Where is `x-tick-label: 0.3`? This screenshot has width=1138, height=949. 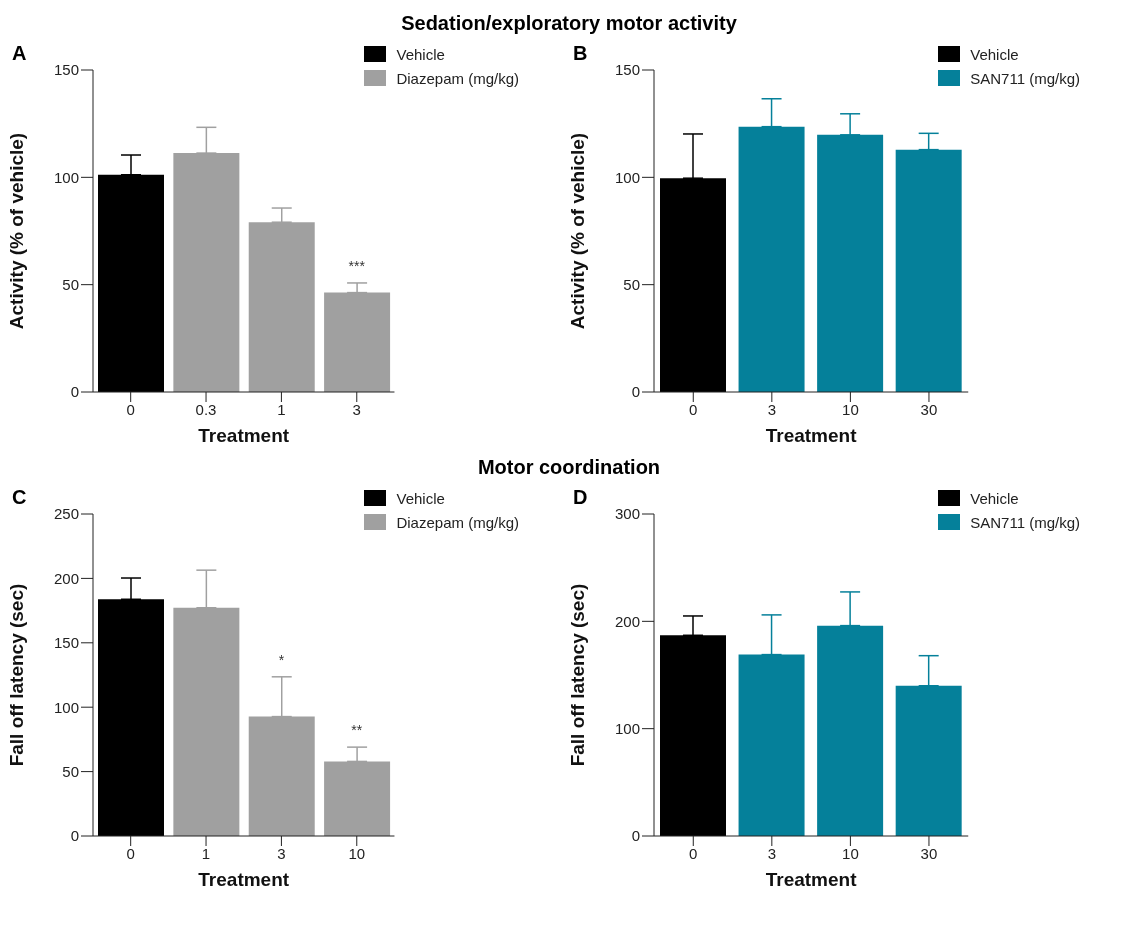
x-tick-label: 0.3 is located at coordinates (206, 409).